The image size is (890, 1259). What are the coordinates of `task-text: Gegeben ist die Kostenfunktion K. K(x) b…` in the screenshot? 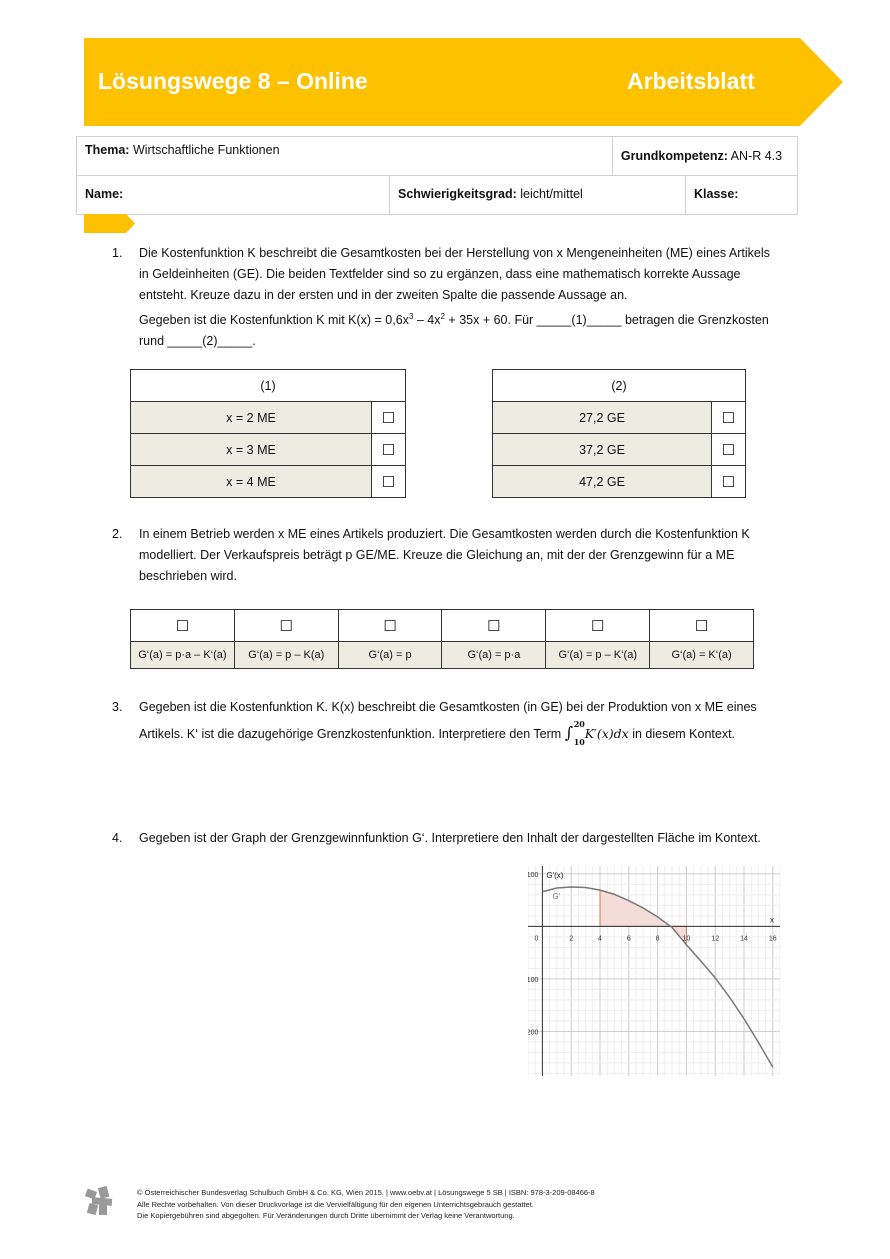 It's located at (448, 707).